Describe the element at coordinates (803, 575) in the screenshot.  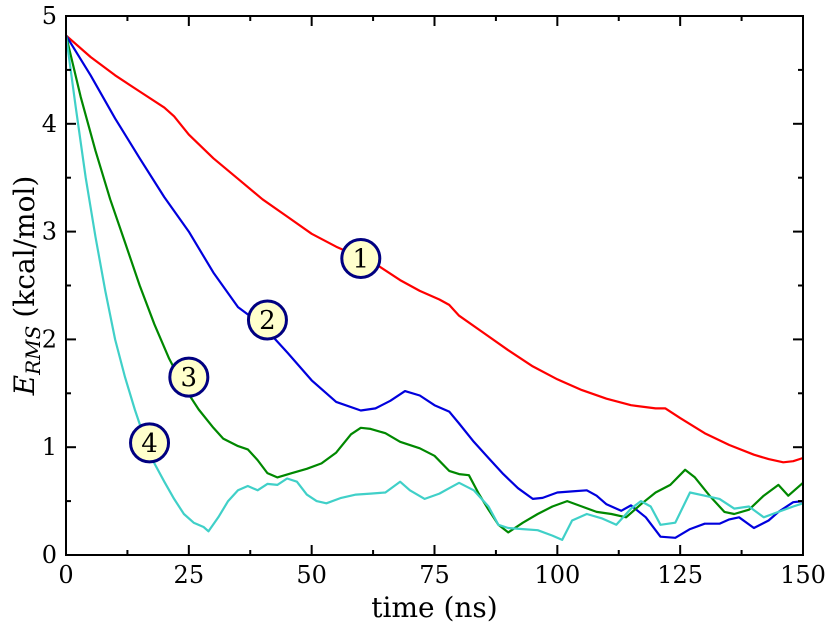
I see `x-tick-label: 150` at that location.